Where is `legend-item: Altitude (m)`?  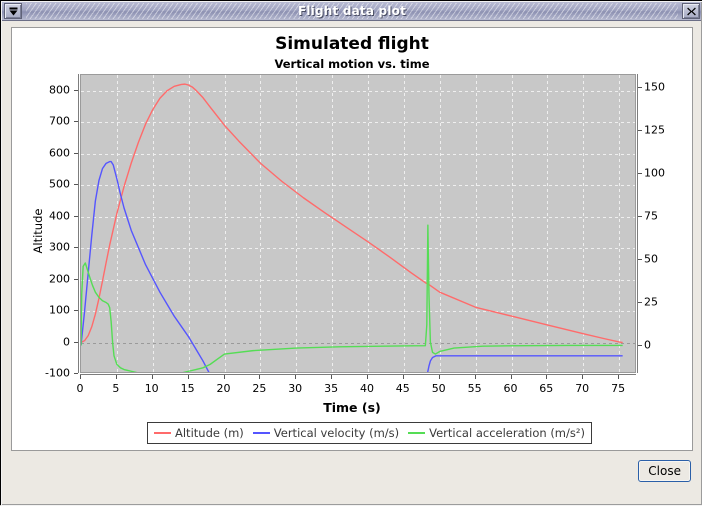 legend-item: Altitude (m) is located at coordinates (199, 433).